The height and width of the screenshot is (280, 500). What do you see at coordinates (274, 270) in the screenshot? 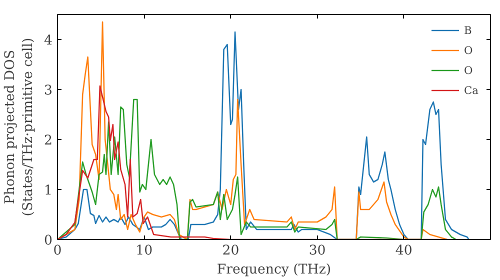
I see `x-axis-title: Frequency (THz)` at bounding box center [274, 270].